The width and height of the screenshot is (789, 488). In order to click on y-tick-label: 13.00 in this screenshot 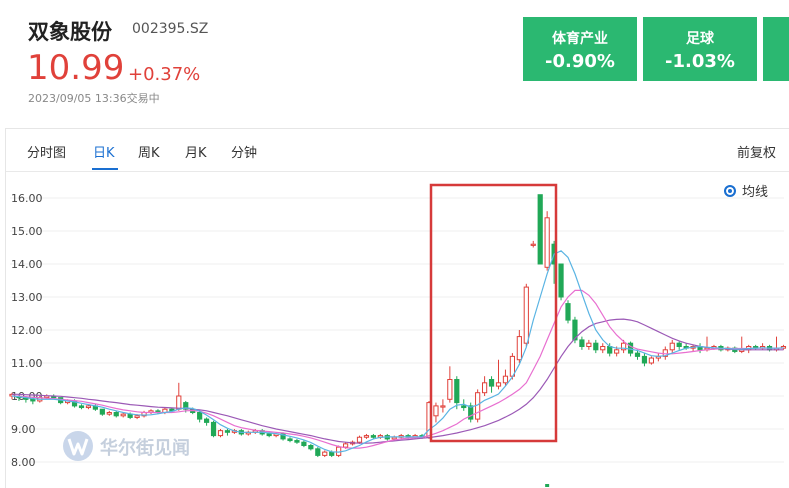, I will do `click(27, 297)`.